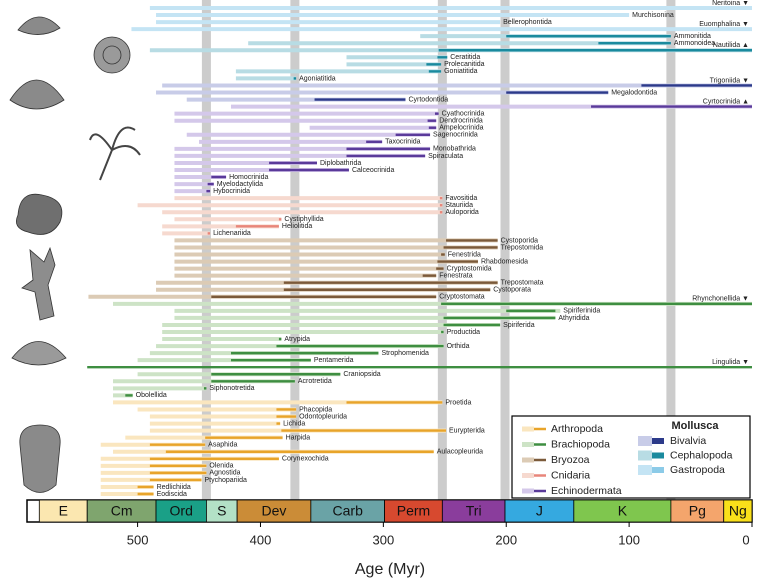 The width and height of the screenshot is (757, 582). What do you see at coordinates (340, 163) in the screenshot?
I see `taxon-label: Diplobathrida` at bounding box center [340, 163].